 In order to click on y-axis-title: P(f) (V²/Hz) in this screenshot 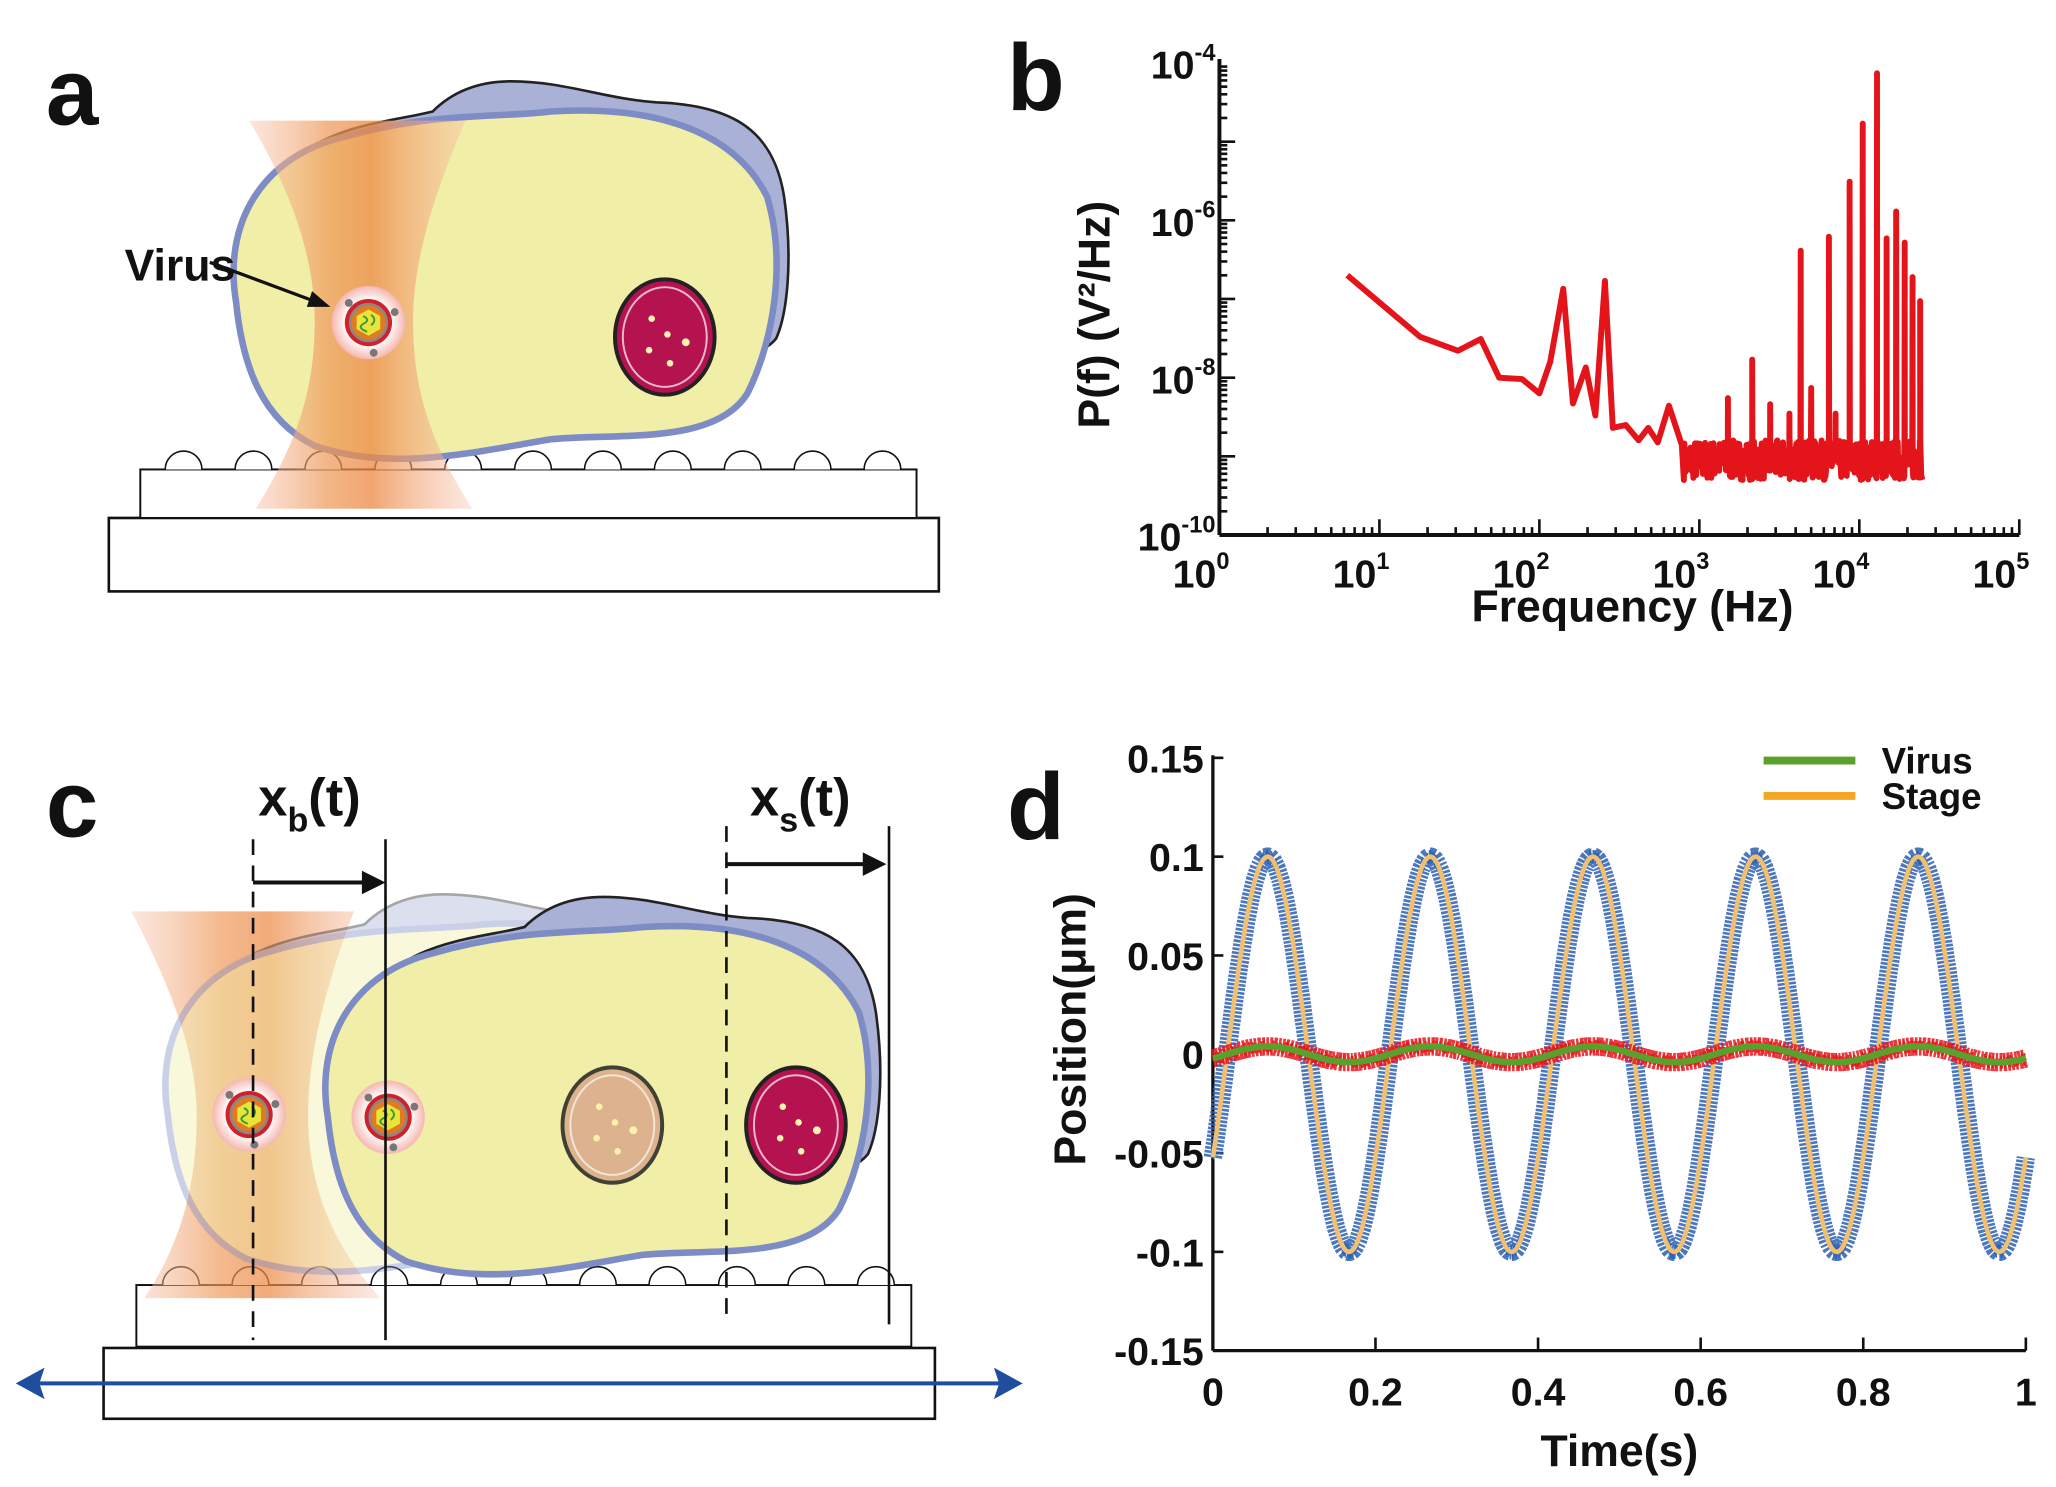, I will do `click(1094, 315)`.